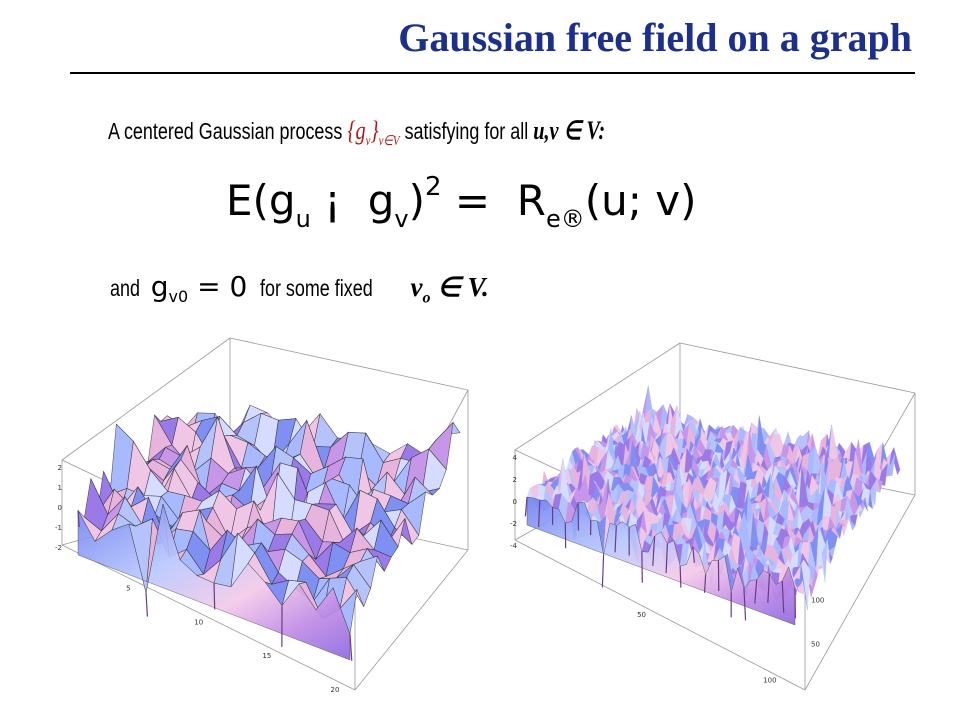  I want to click on boundary-v: v, so click(416, 287).